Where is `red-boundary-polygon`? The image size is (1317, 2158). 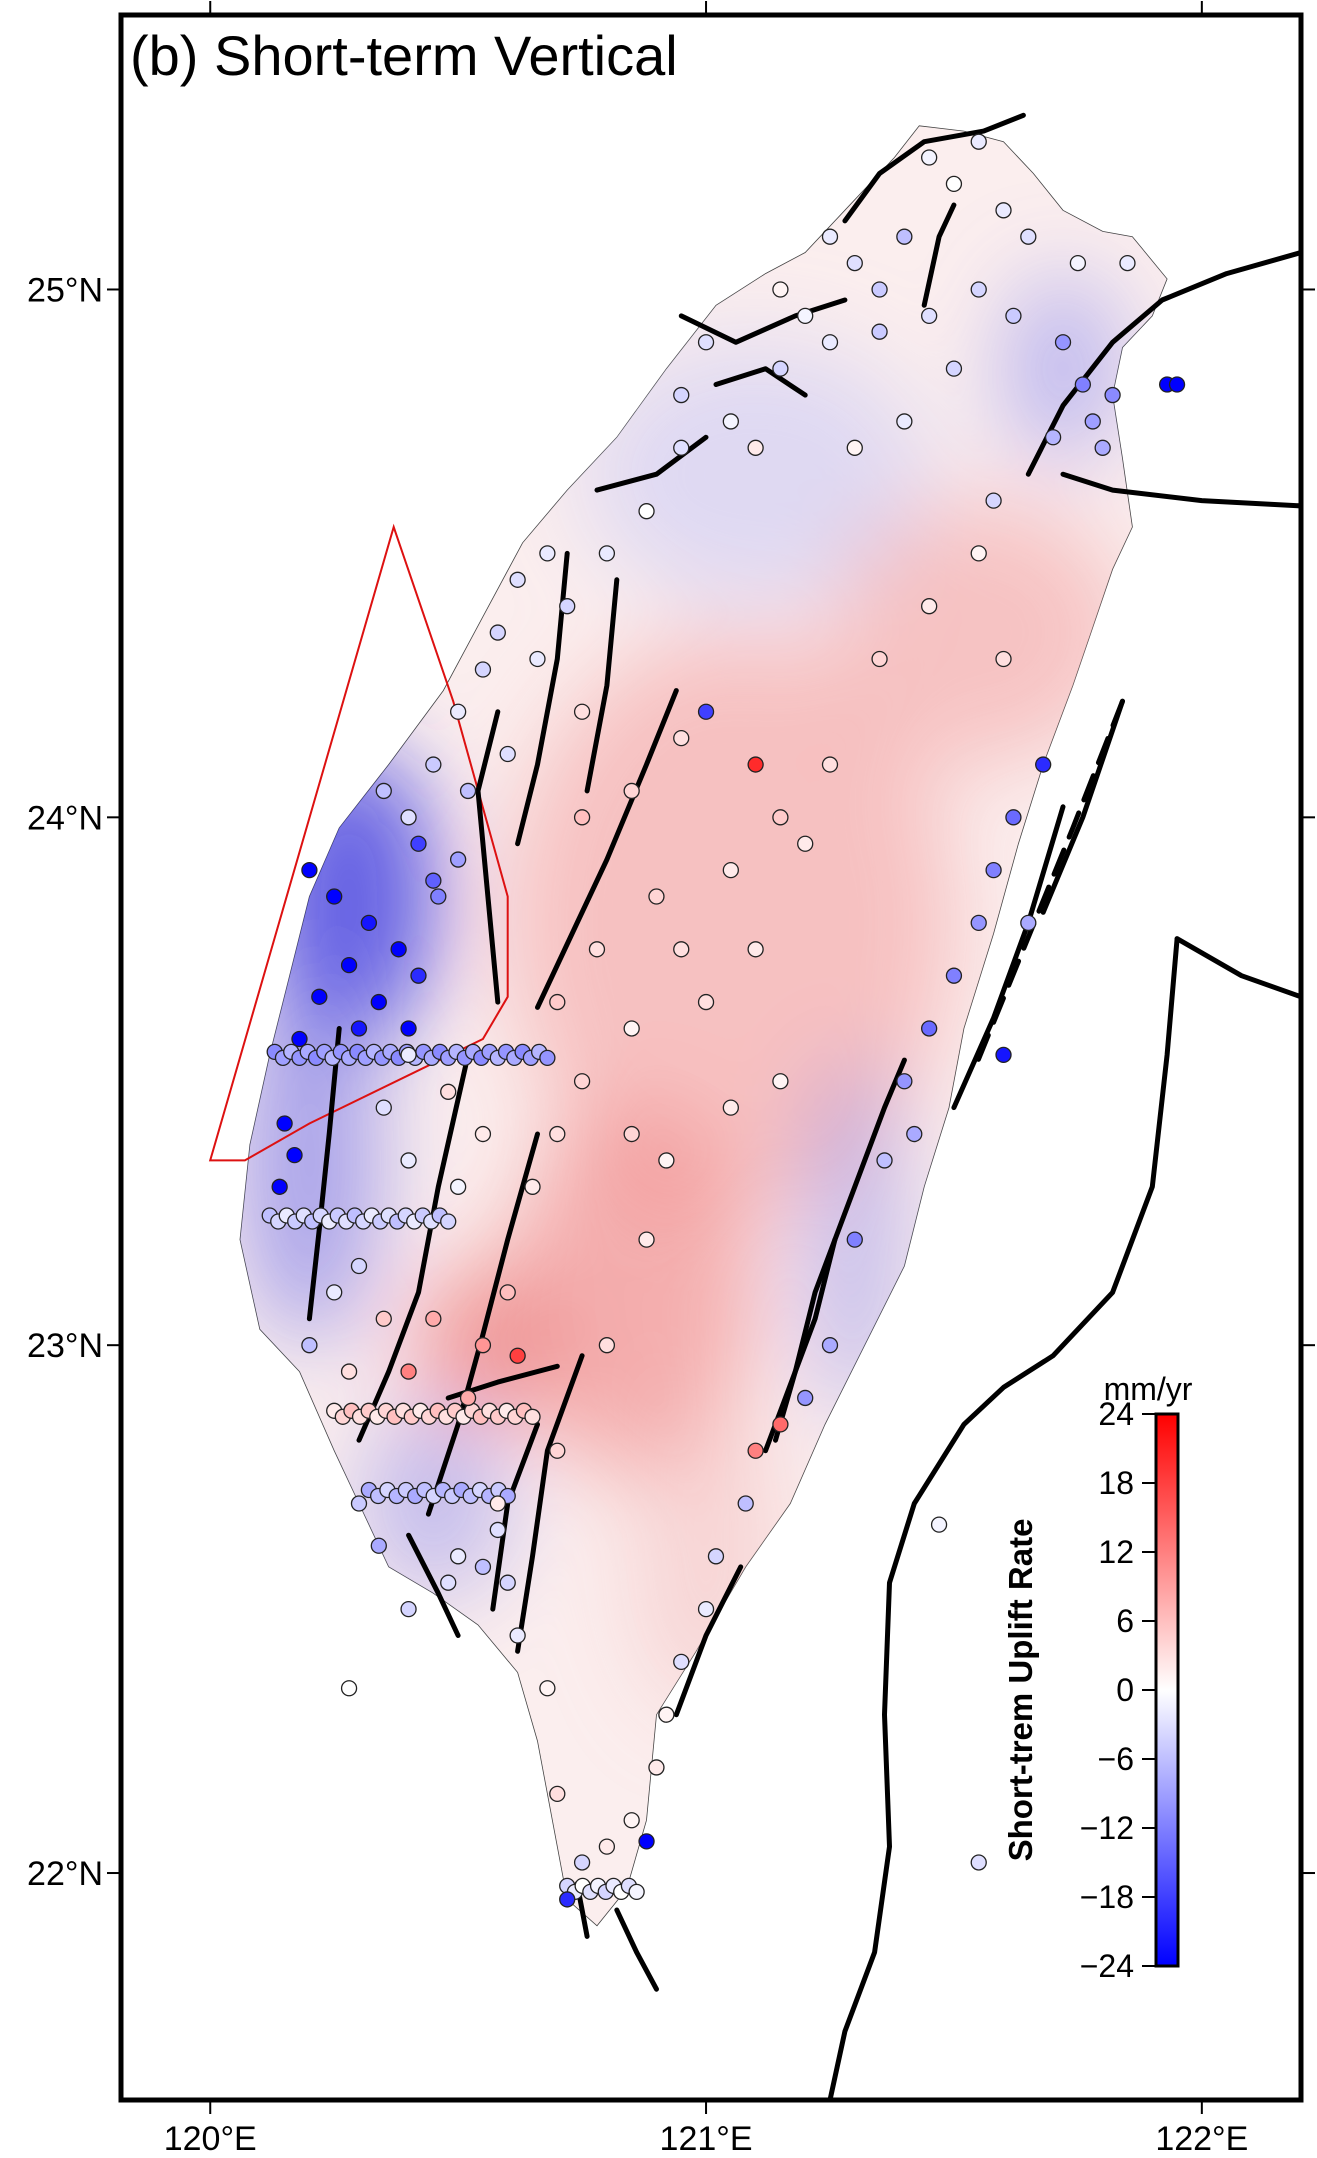 red-boundary-polygon is located at coordinates (358, 842).